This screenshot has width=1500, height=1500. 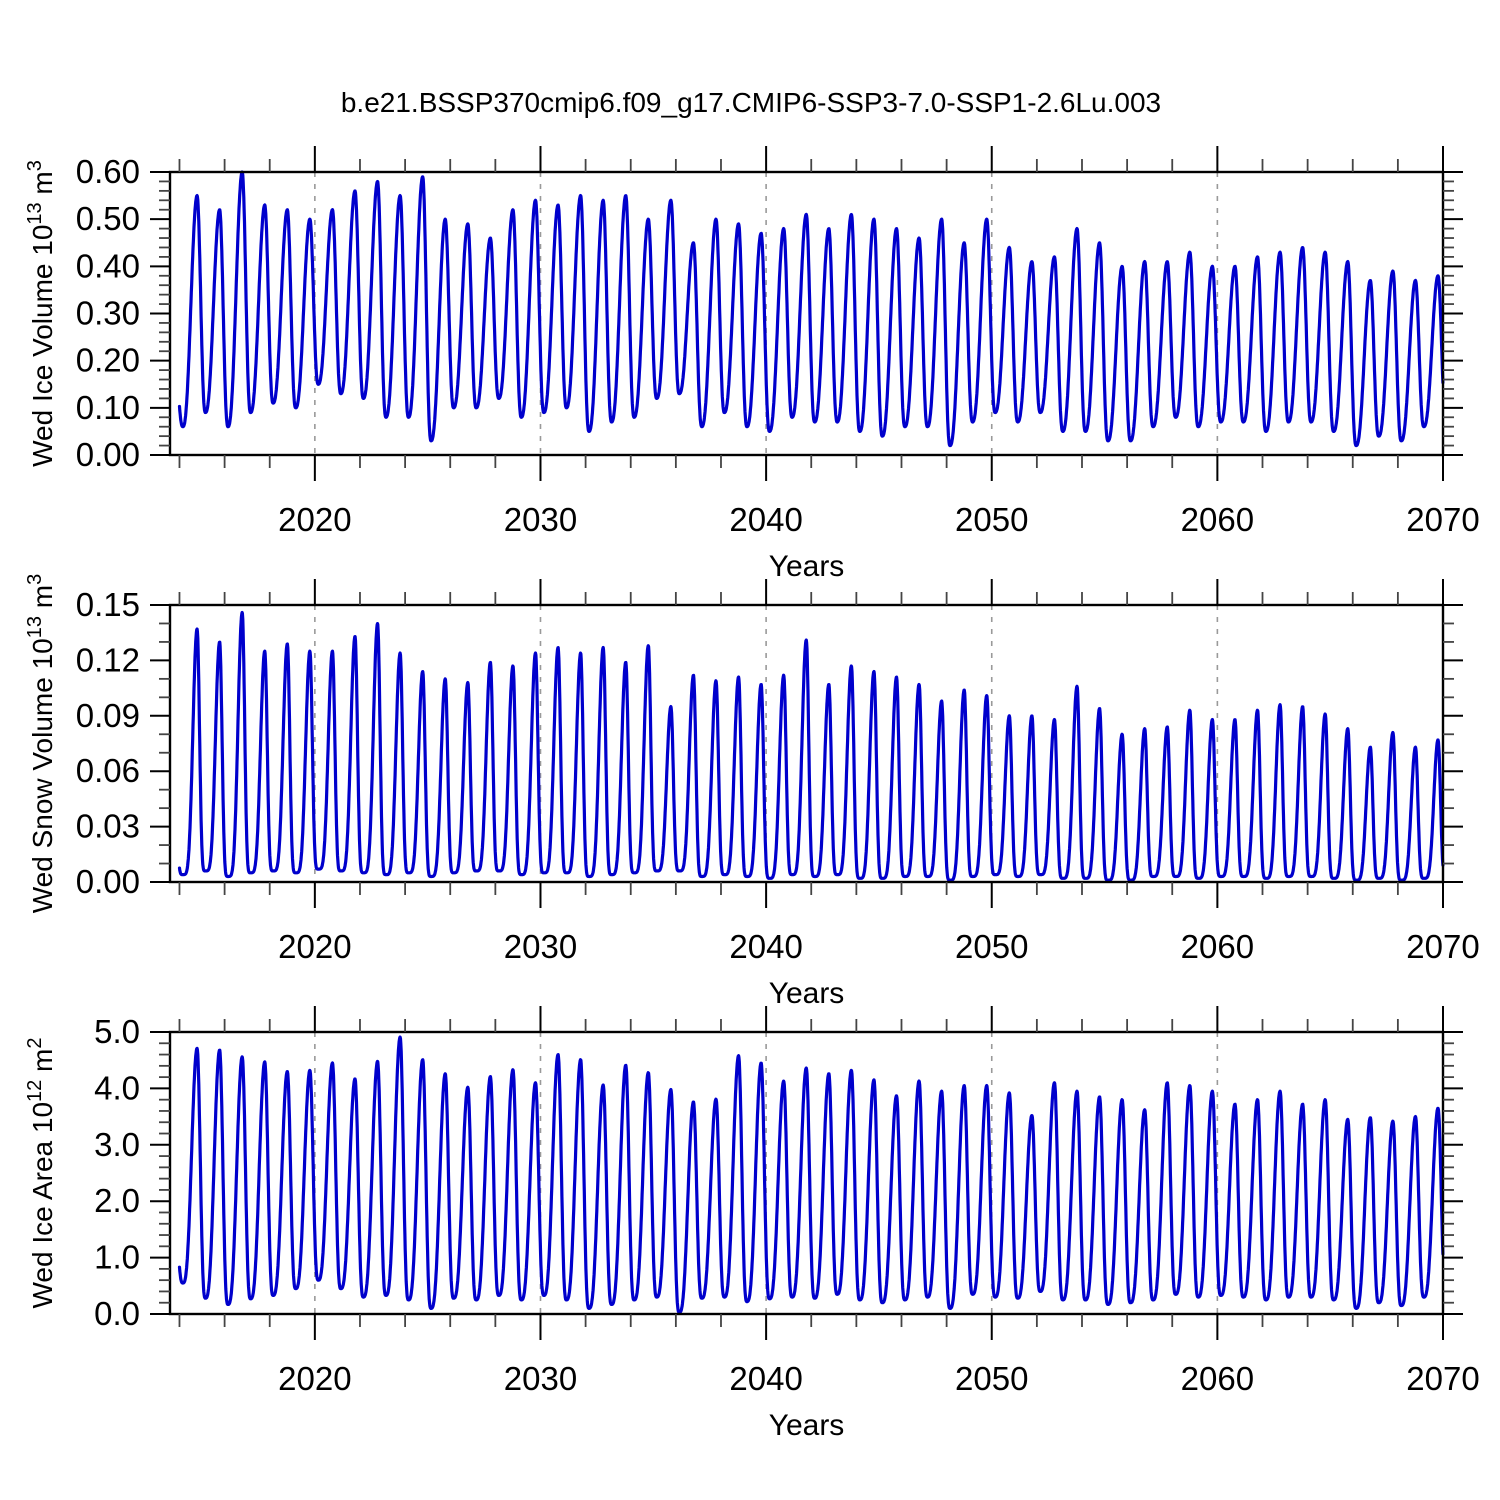 What do you see at coordinates (41, 1173) in the screenshot?
I see `y-axis-title: Wed Ice Area 1012 m2` at bounding box center [41, 1173].